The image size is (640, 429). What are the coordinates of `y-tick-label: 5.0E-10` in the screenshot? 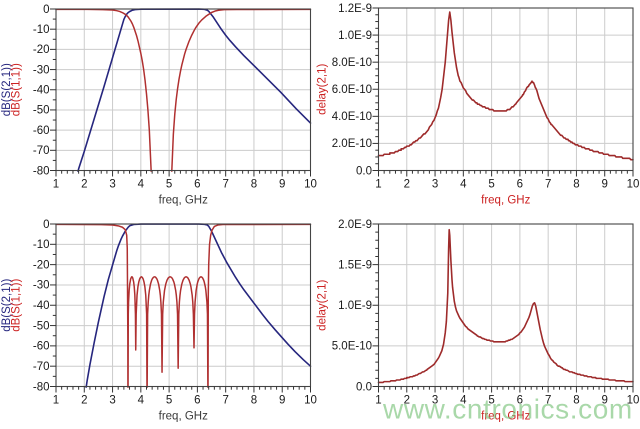 It's located at (352, 347).